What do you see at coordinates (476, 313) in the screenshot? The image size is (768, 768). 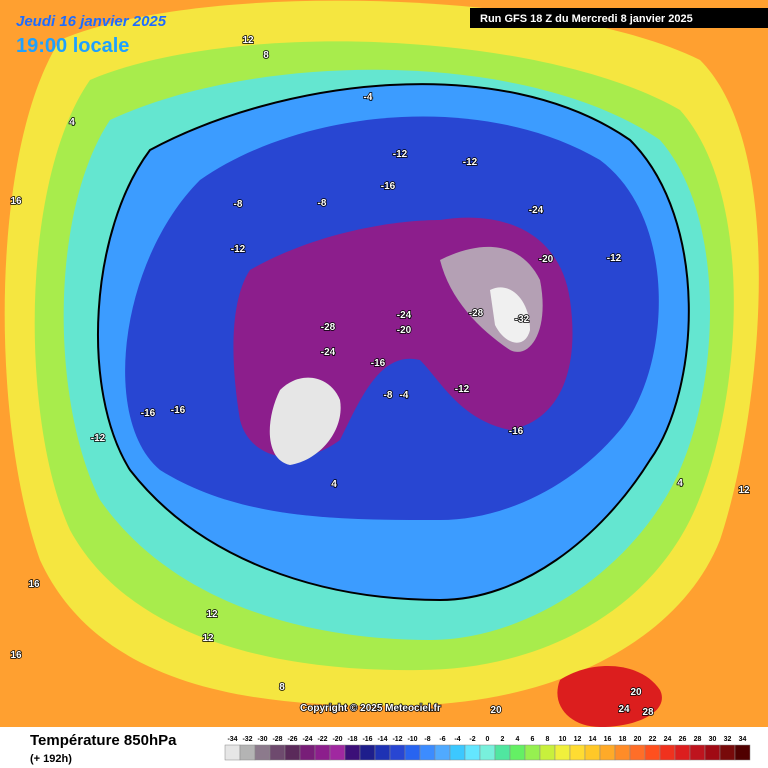 I see `contour-label: -28` at bounding box center [476, 313].